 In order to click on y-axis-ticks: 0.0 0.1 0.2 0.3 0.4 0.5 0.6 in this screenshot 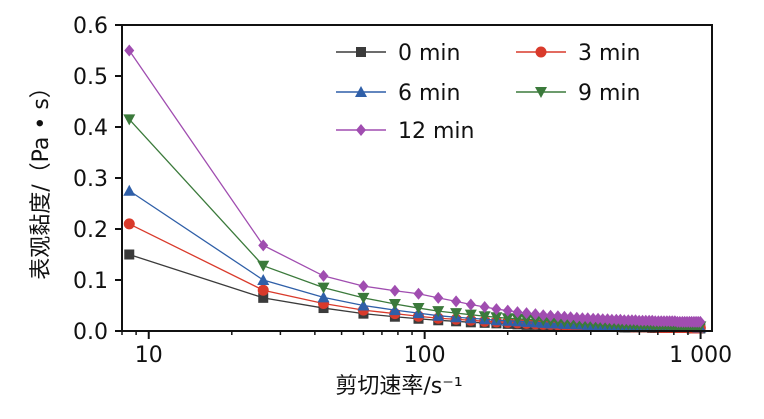, I will do `click(97, 179)`.